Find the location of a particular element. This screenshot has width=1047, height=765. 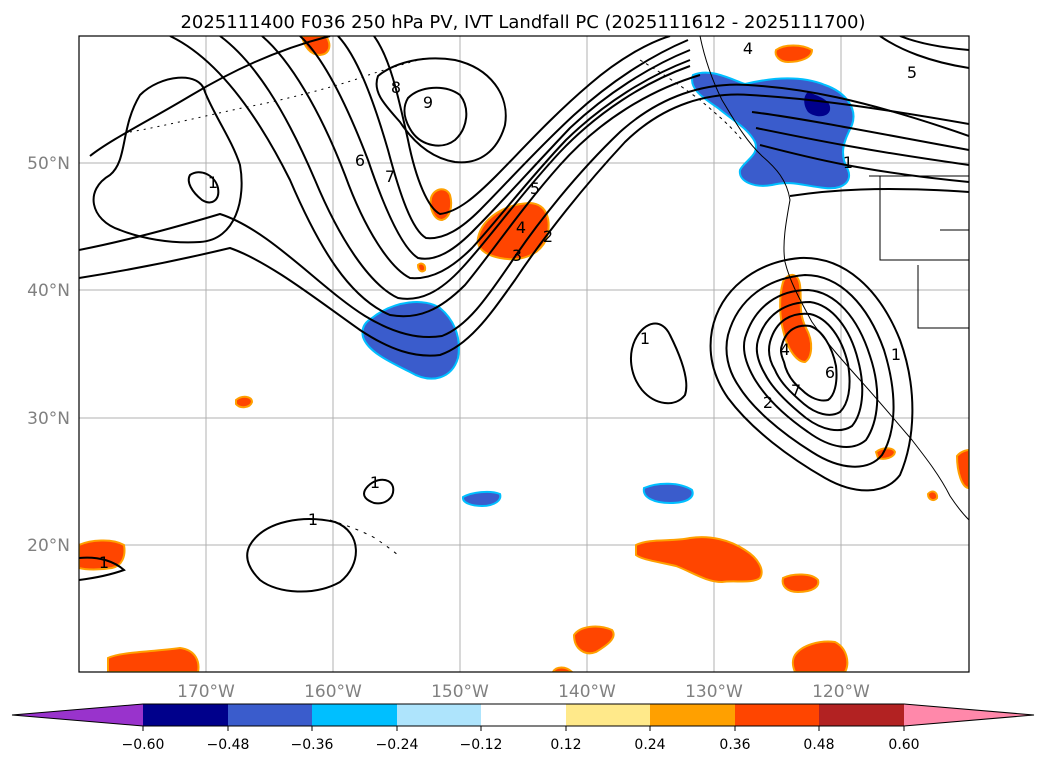

colorbar-tick-label: −0.36 is located at coordinates (312, 745).